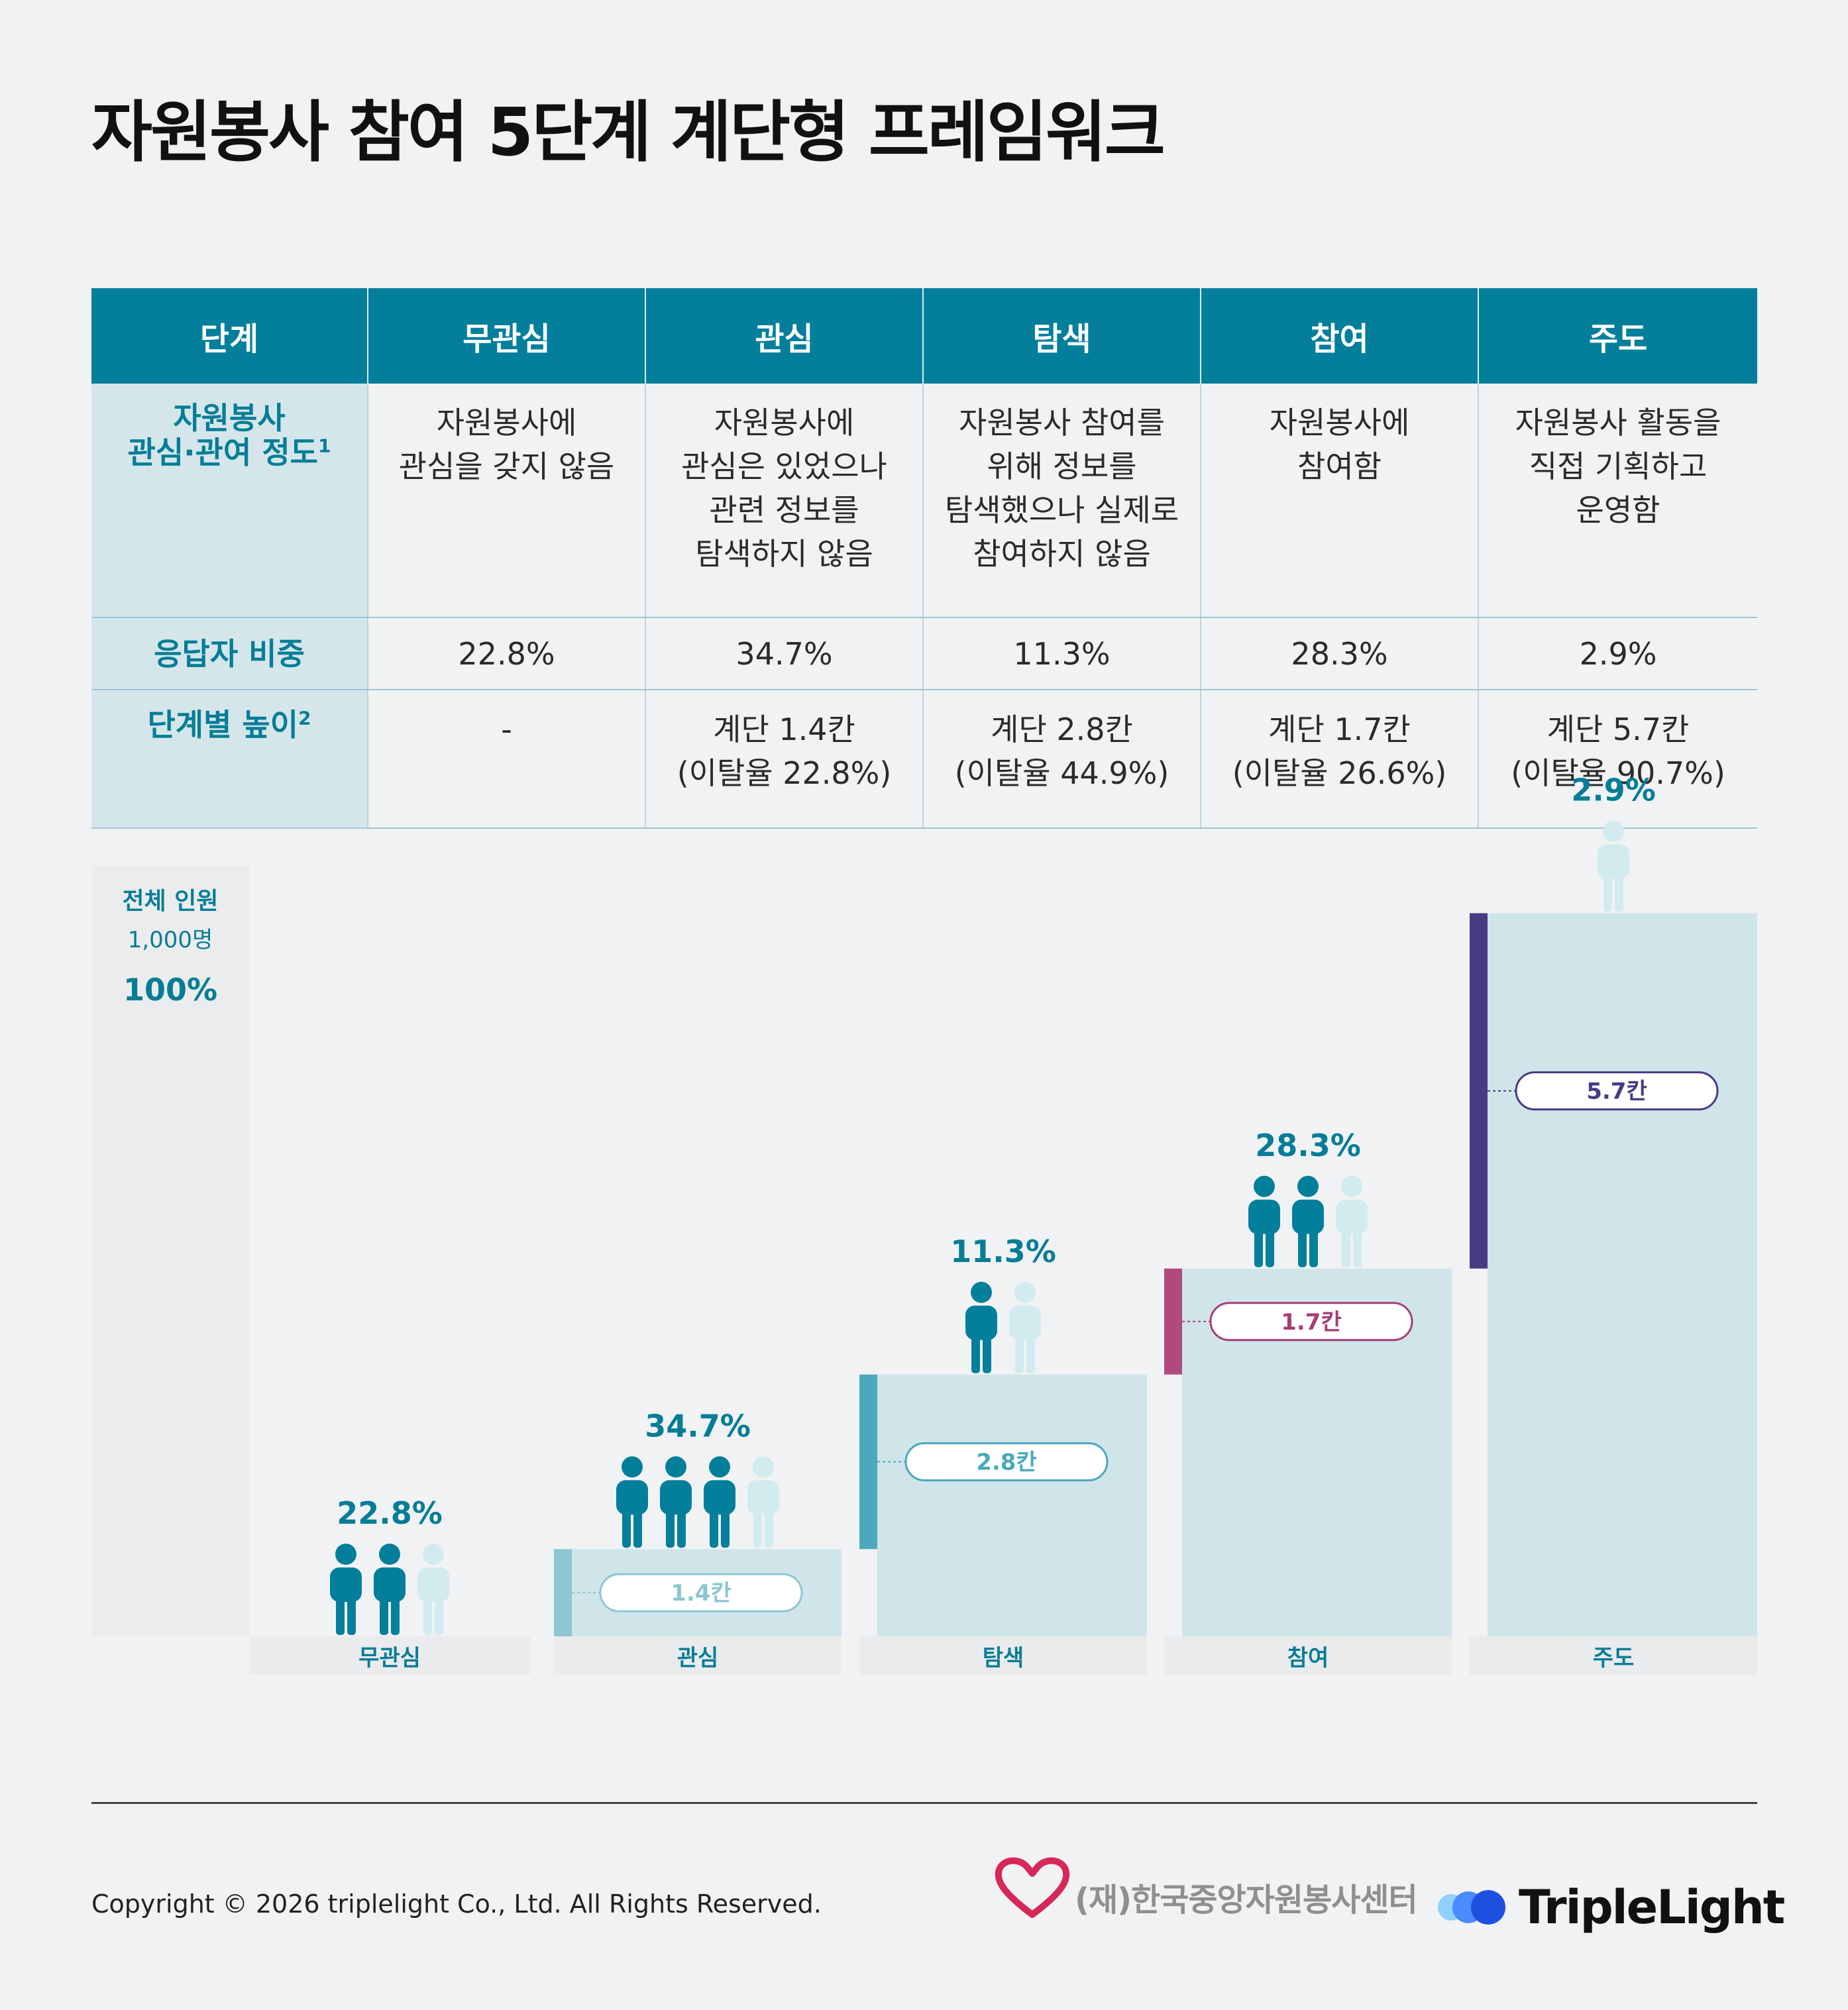  I want to click on triple-circle-logo-icon, so click(1471, 1907).